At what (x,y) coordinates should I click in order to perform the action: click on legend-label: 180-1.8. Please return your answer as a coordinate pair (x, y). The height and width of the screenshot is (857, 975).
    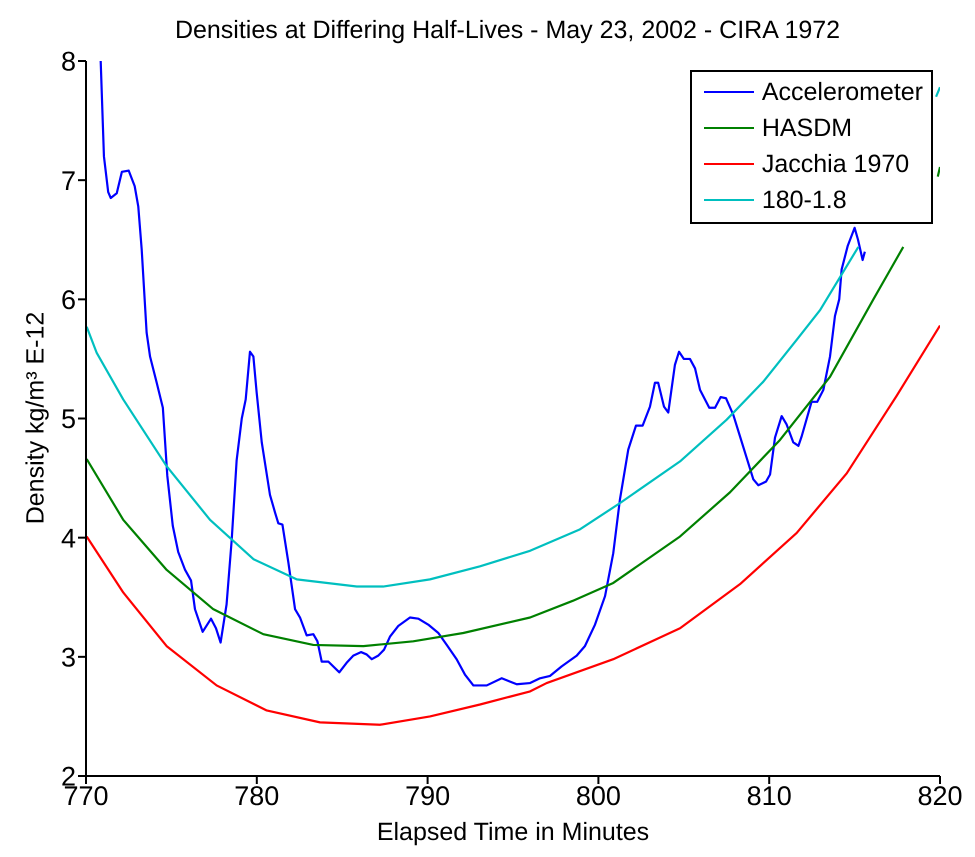
    Looking at the image, I should click on (804, 200).